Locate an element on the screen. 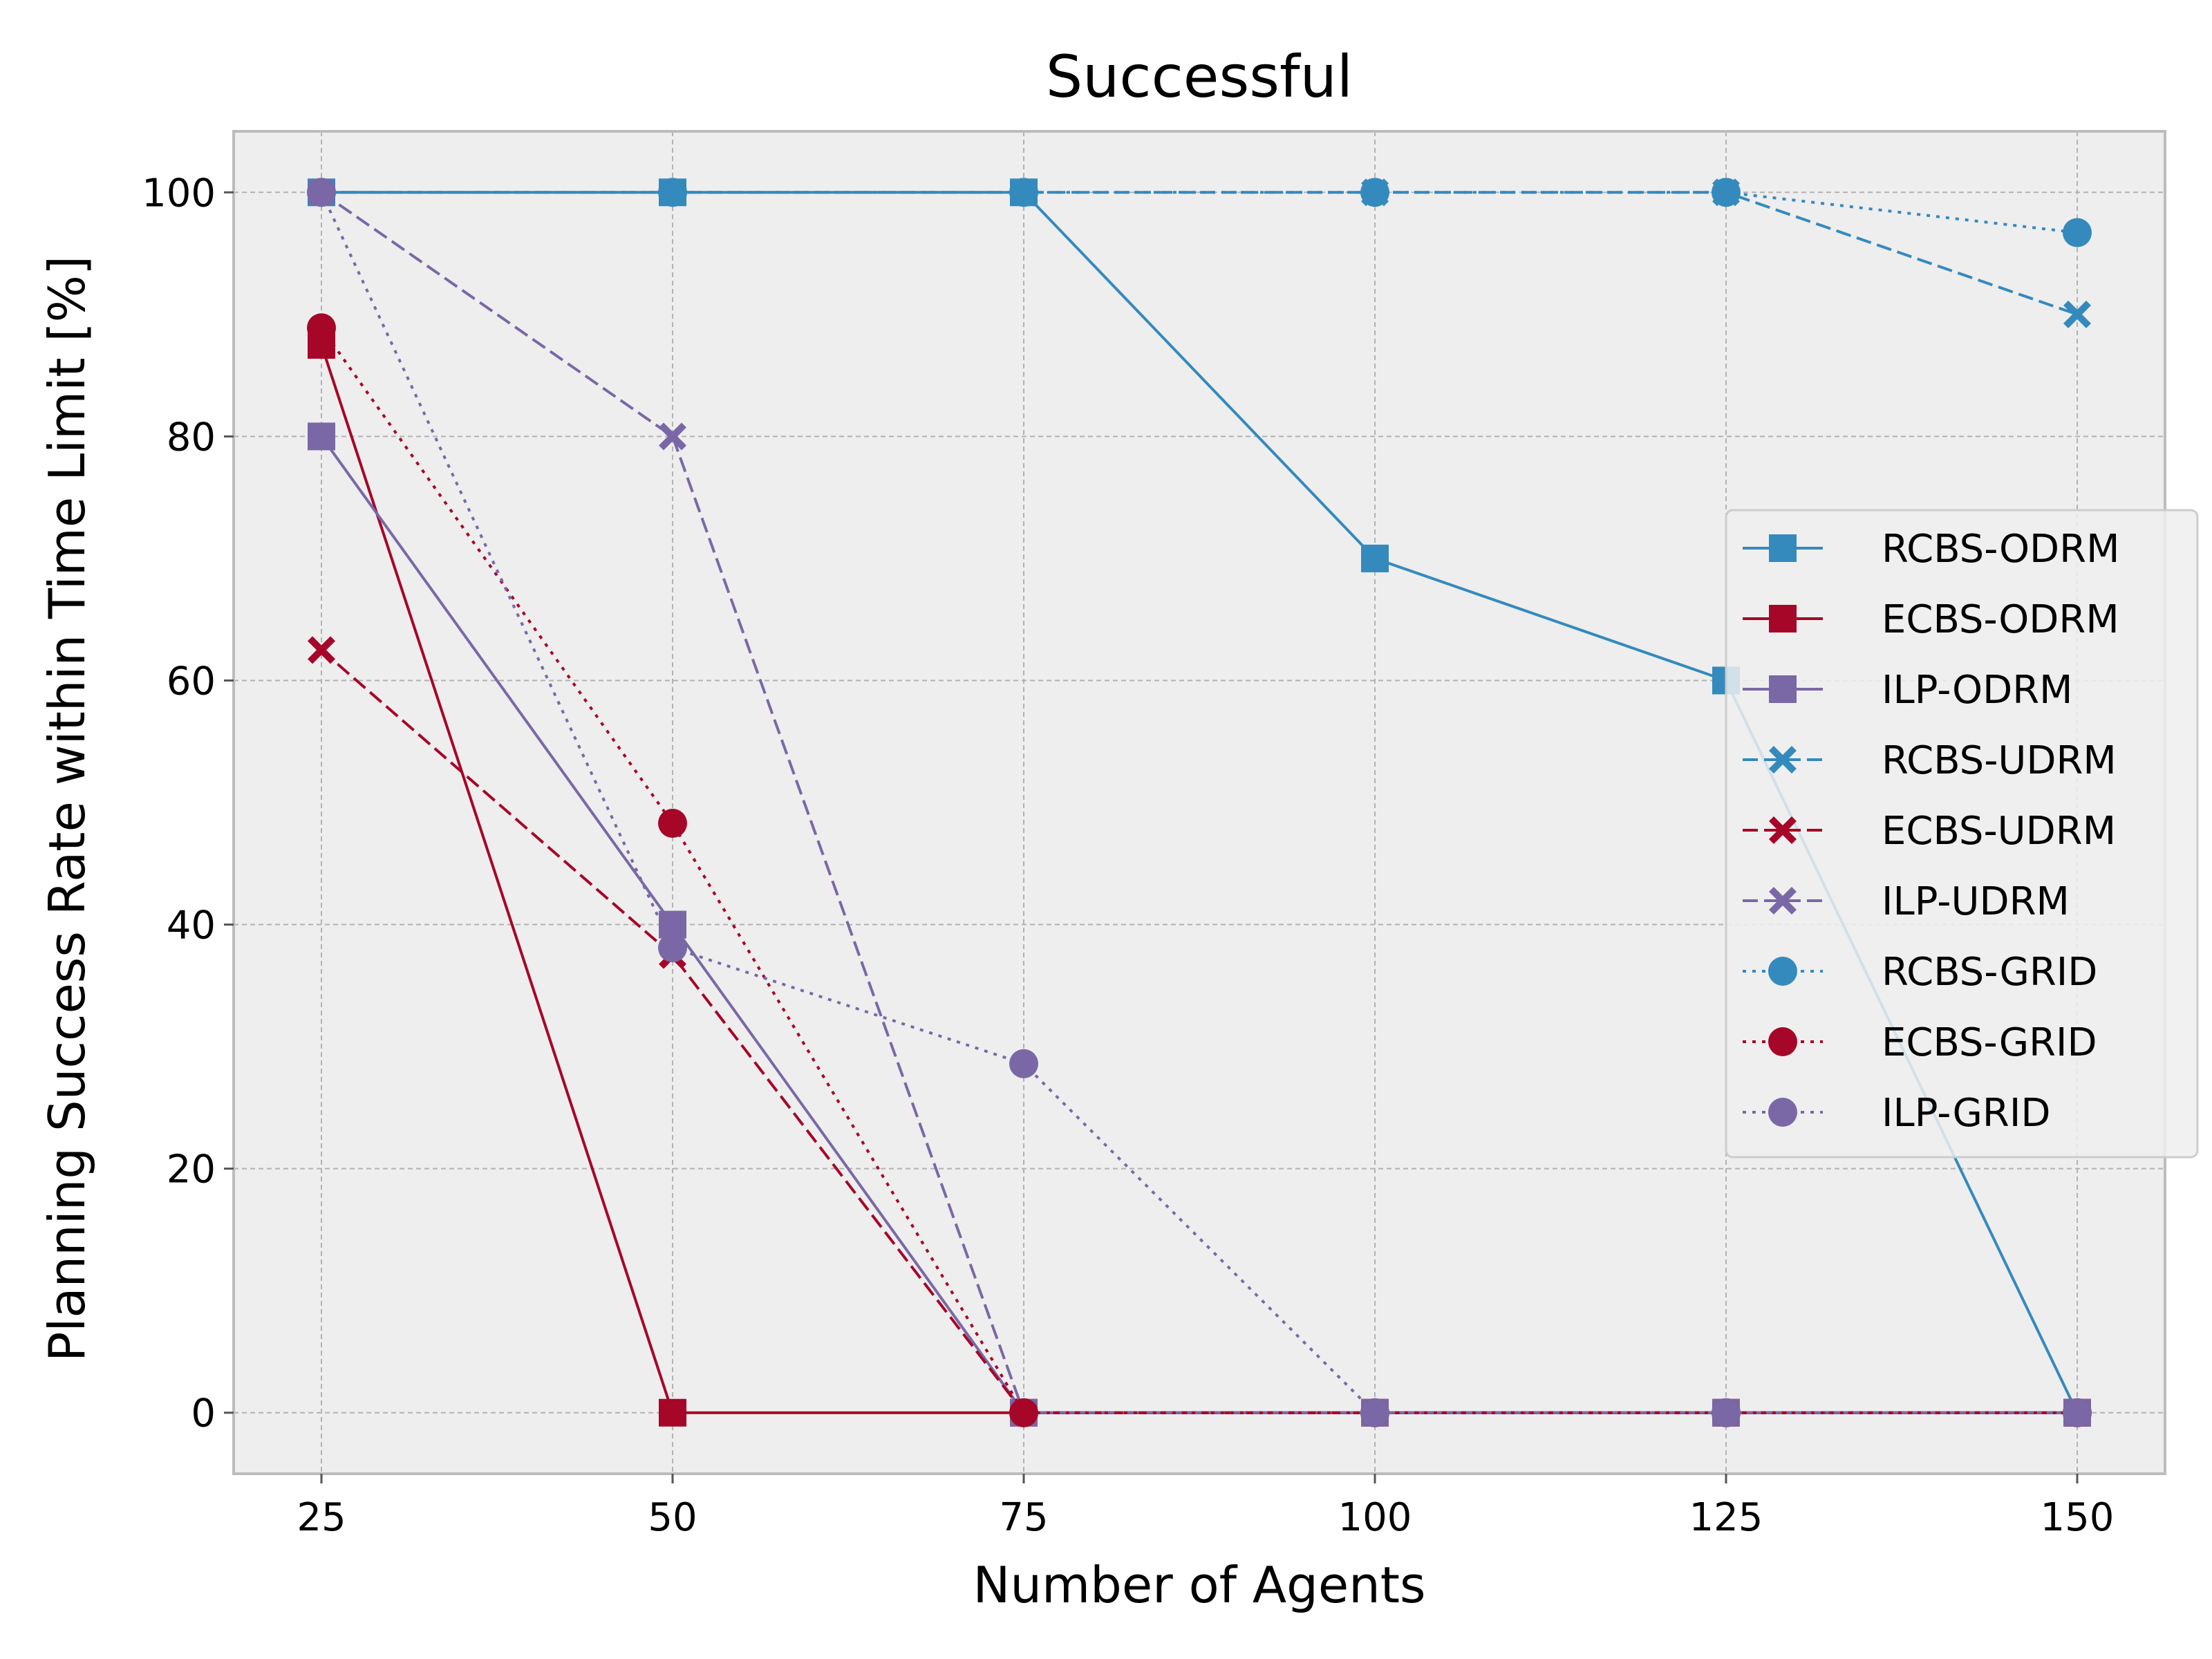  legend-label: ILP-GRID is located at coordinates (1966, 1113).